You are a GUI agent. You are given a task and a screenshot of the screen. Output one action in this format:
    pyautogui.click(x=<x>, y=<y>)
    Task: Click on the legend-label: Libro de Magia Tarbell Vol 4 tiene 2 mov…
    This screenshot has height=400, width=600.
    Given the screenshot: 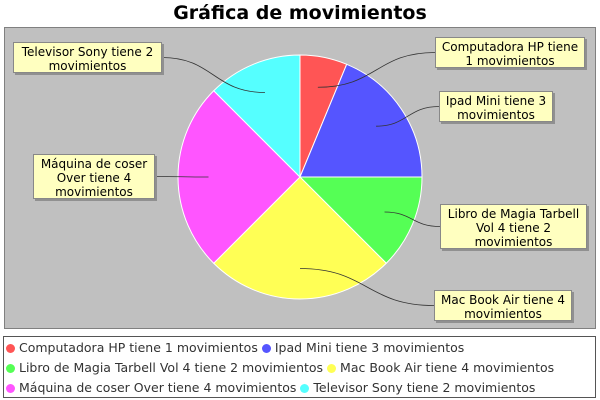 What is the action you would take?
    pyautogui.click(x=171, y=367)
    